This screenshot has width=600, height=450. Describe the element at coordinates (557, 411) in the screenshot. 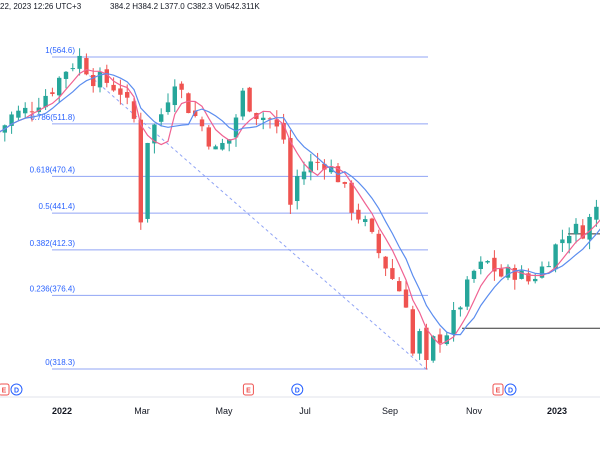

I see `x-tick-label: 2023` at that location.